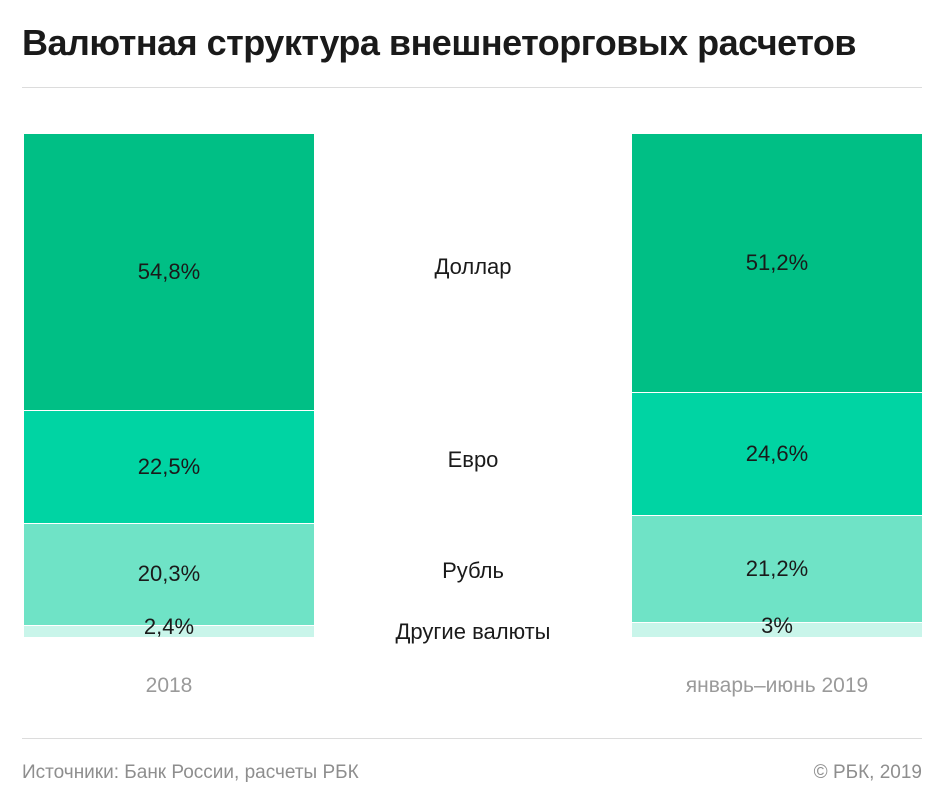 The image size is (945, 807). I want to click on series-label-other: Другие валюты, so click(473, 632).